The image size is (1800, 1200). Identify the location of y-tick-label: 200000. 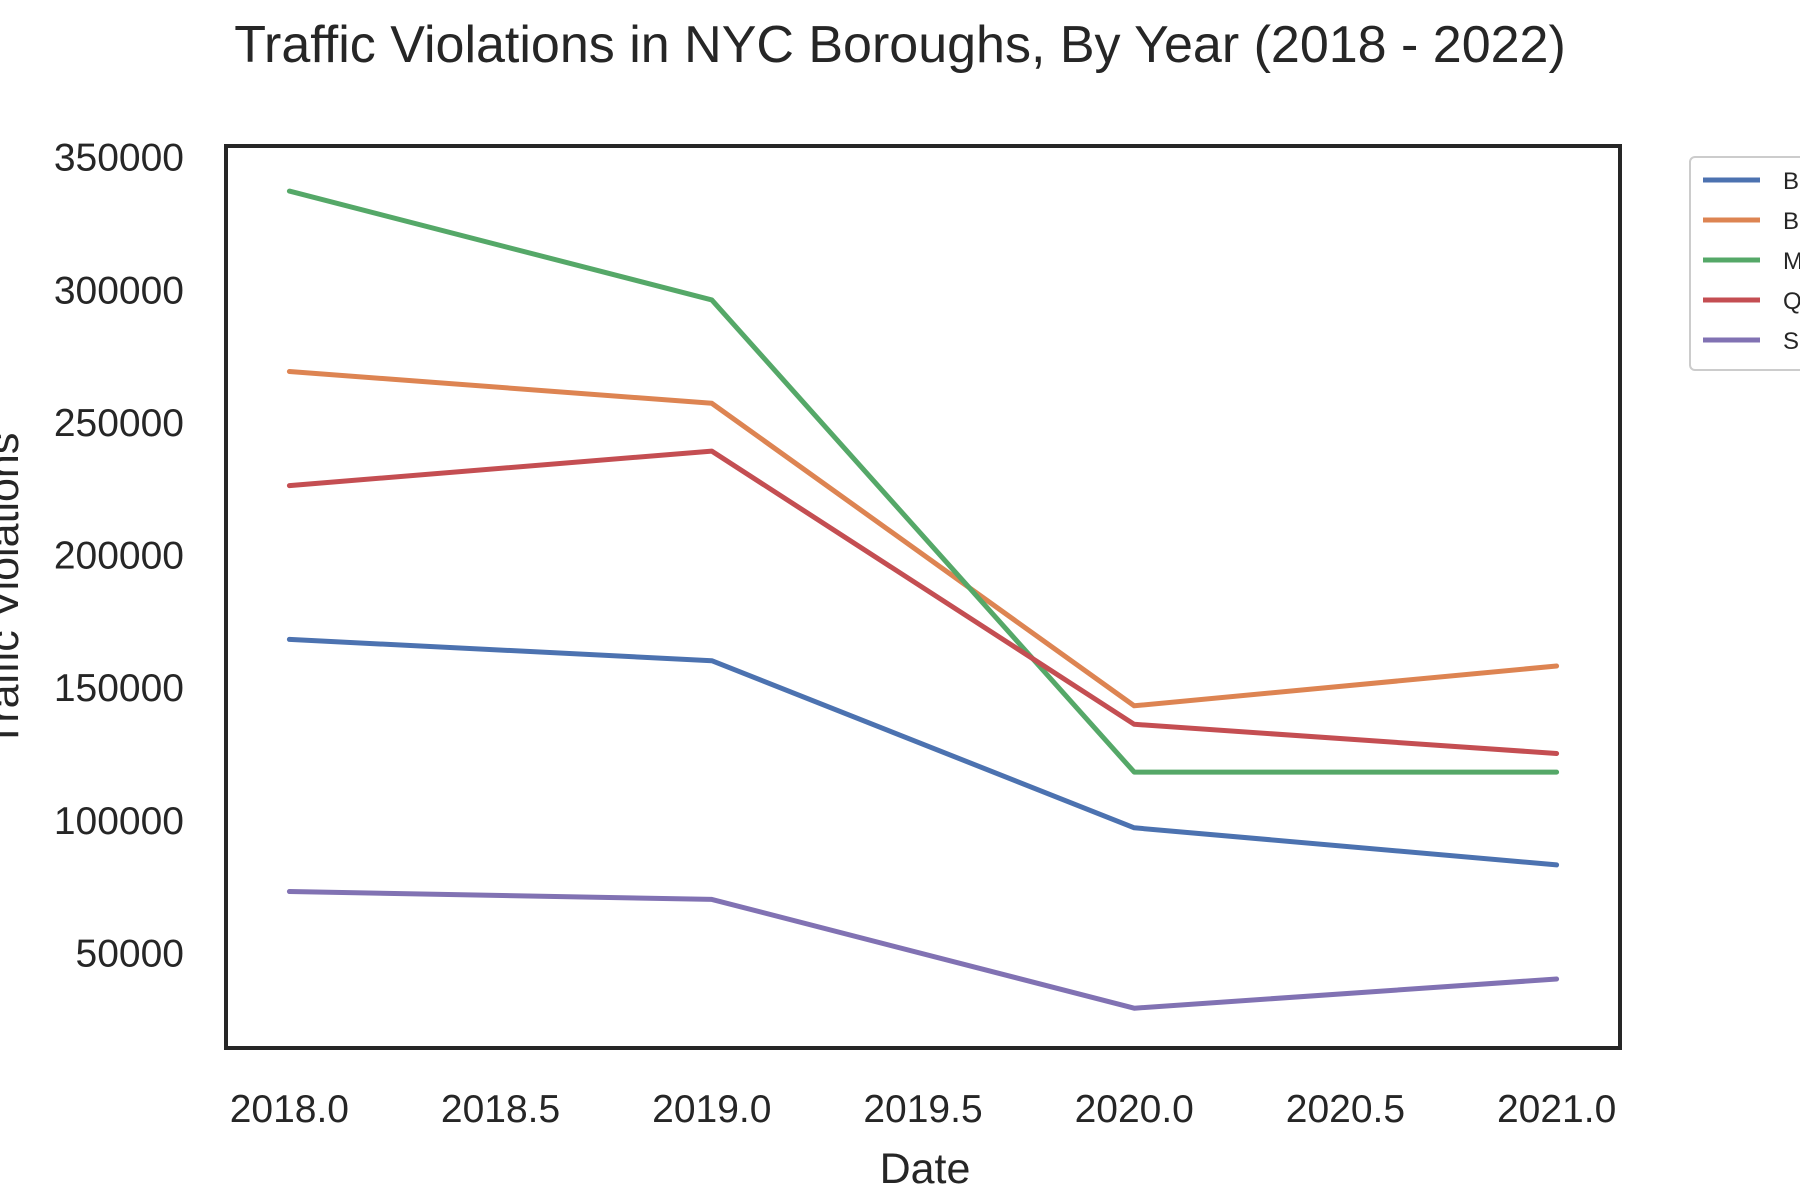
(119, 556).